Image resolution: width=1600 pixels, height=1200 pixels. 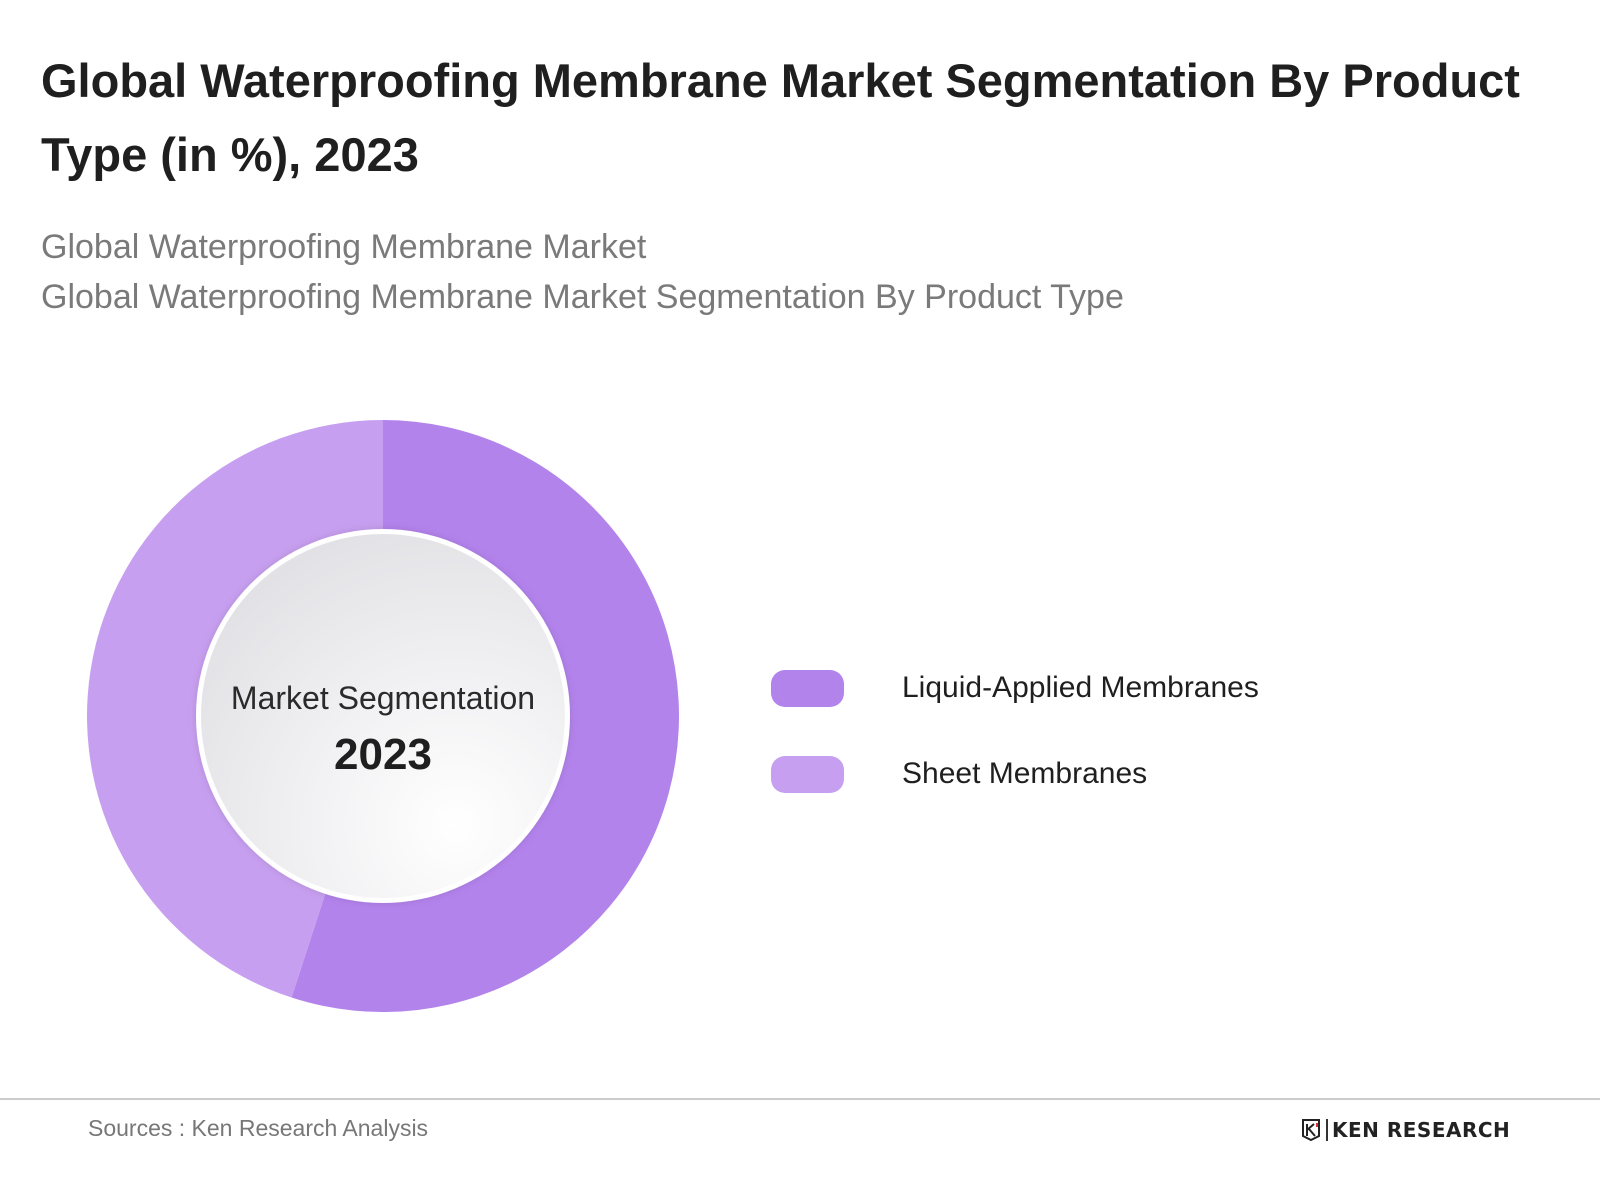 I want to click on brand-logo: KEN RESEARCH, so click(x=1405, y=1130).